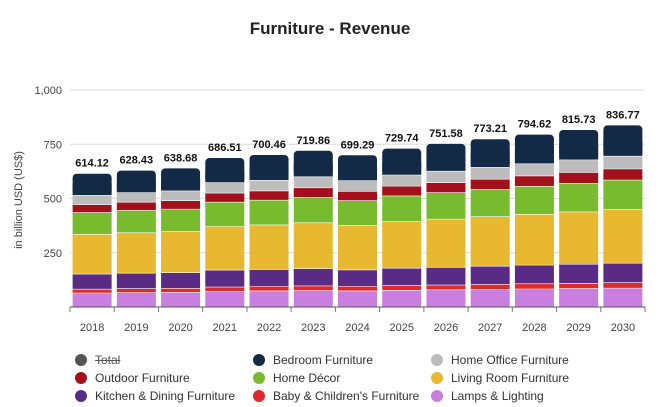 This screenshot has width=660, height=407. I want to click on bar-stack-2028, so click(534, 220).